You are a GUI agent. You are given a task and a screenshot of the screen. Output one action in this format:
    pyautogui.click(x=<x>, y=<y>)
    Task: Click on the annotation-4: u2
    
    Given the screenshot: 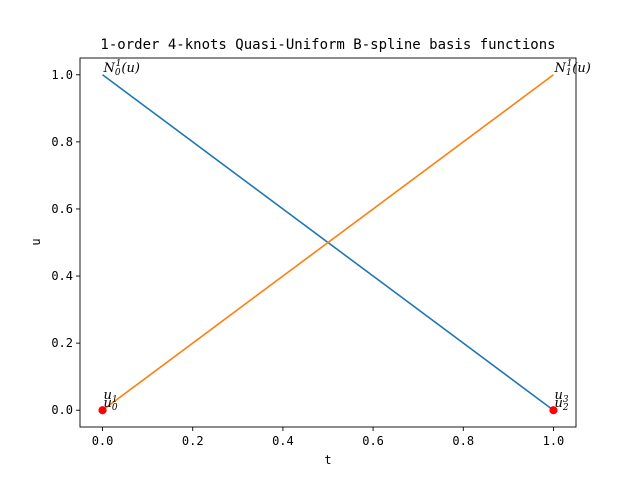 What is the action you would take?
    pyautogui.click(x=561, y=404)
    